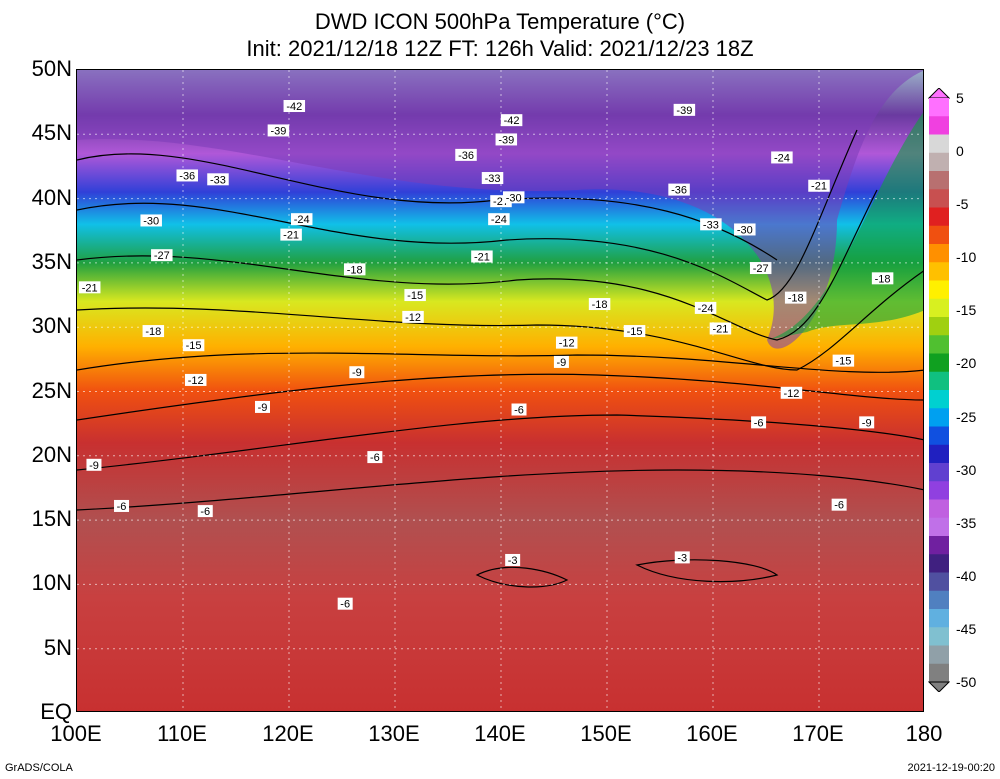 Image resolution: width=1000 pixels, height=779 pixels. What do you see at coordinates (51, 326) in the screenshot?
I see `latitude-label: 30N` at bounding box center [51, 326].